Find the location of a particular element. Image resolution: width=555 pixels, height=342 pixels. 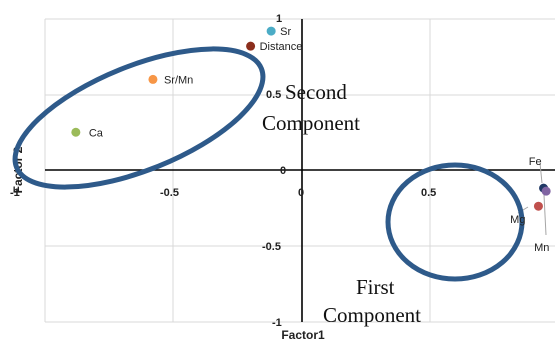

point-label-sr: Sr is located at coordinates (285, 32).